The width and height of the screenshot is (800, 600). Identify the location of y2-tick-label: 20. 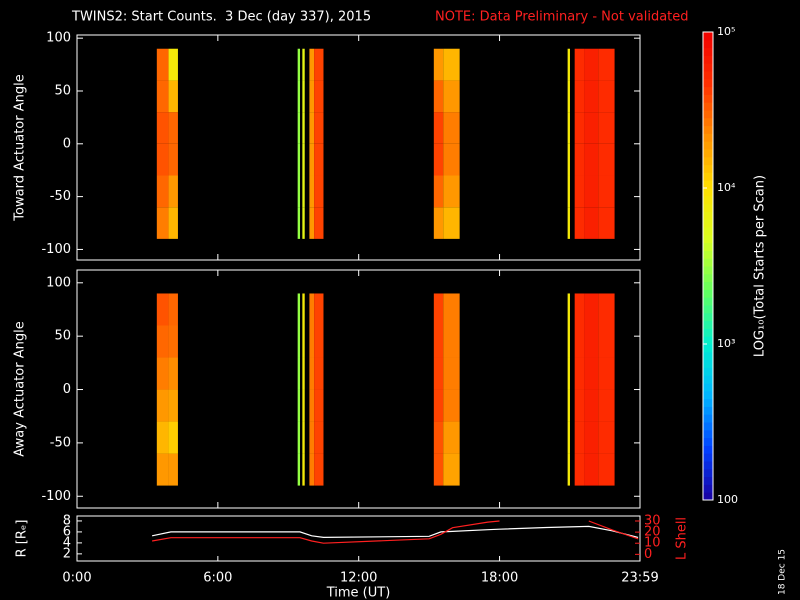
(652, 532).